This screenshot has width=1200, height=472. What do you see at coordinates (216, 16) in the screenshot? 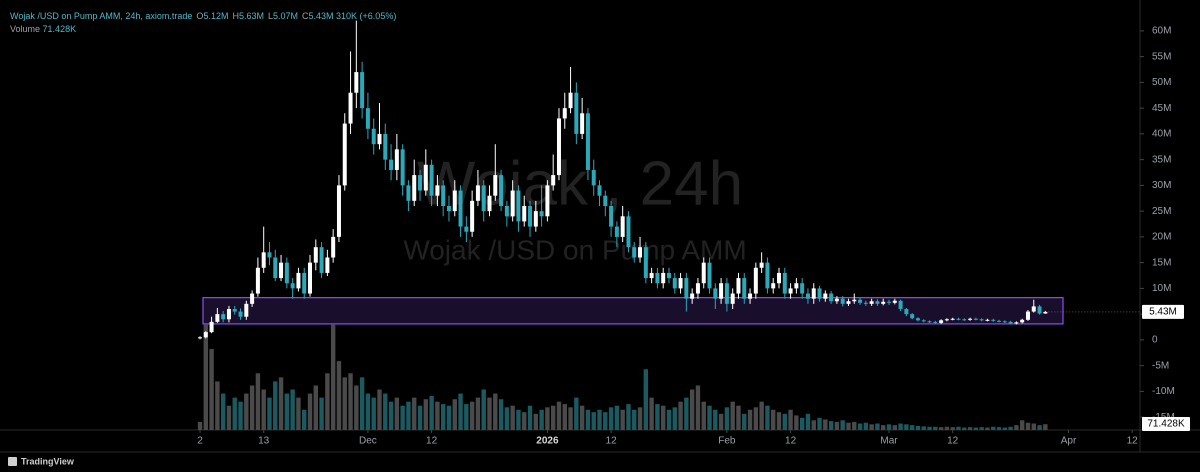
I see `ohlc-value: 5.12M` at bounding box center [216, 16].